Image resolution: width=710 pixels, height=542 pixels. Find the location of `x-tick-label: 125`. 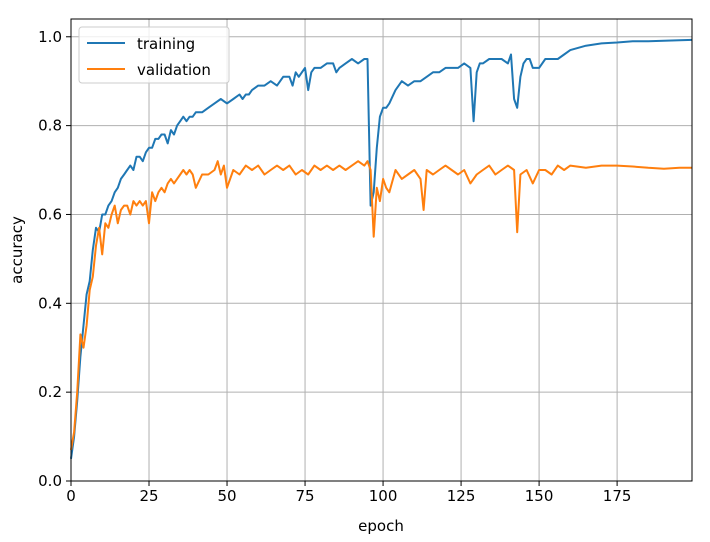

x-tick-label: 125 is located at coordinates (461, 496).